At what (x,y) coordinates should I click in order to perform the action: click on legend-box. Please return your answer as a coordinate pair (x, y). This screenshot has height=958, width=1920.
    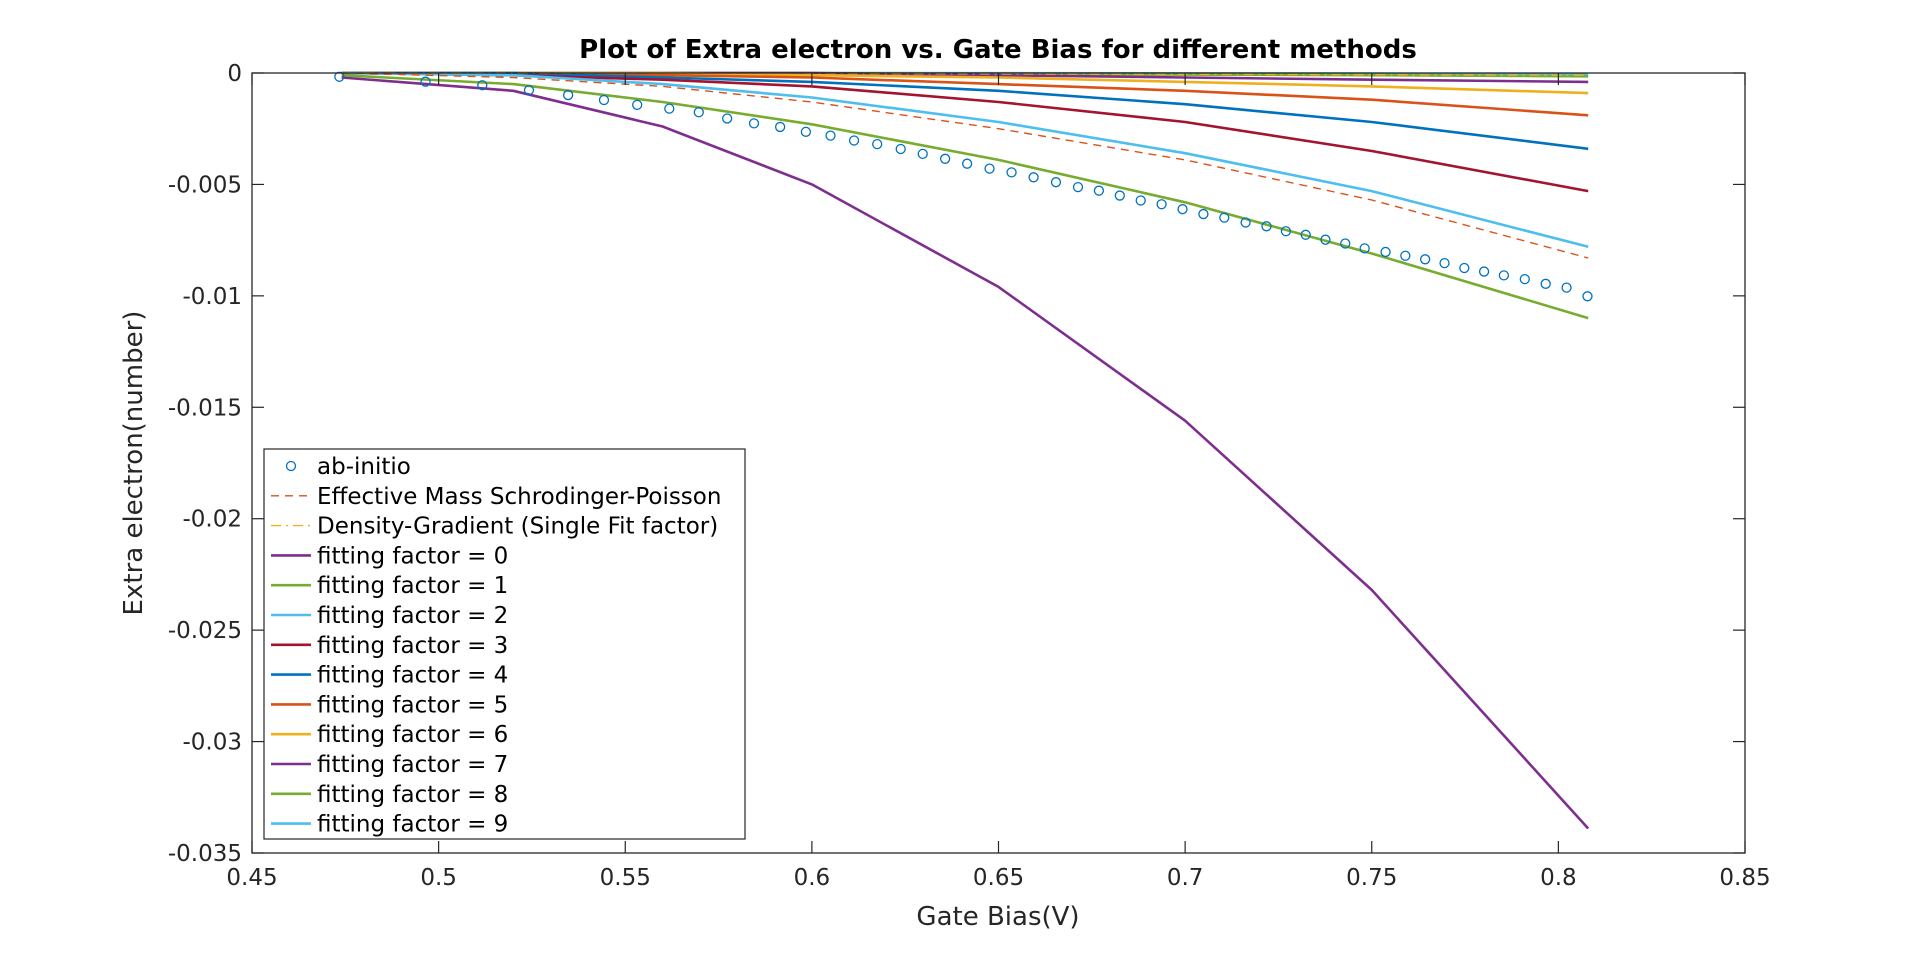
    Looking at the image, I should click on (504, 644).